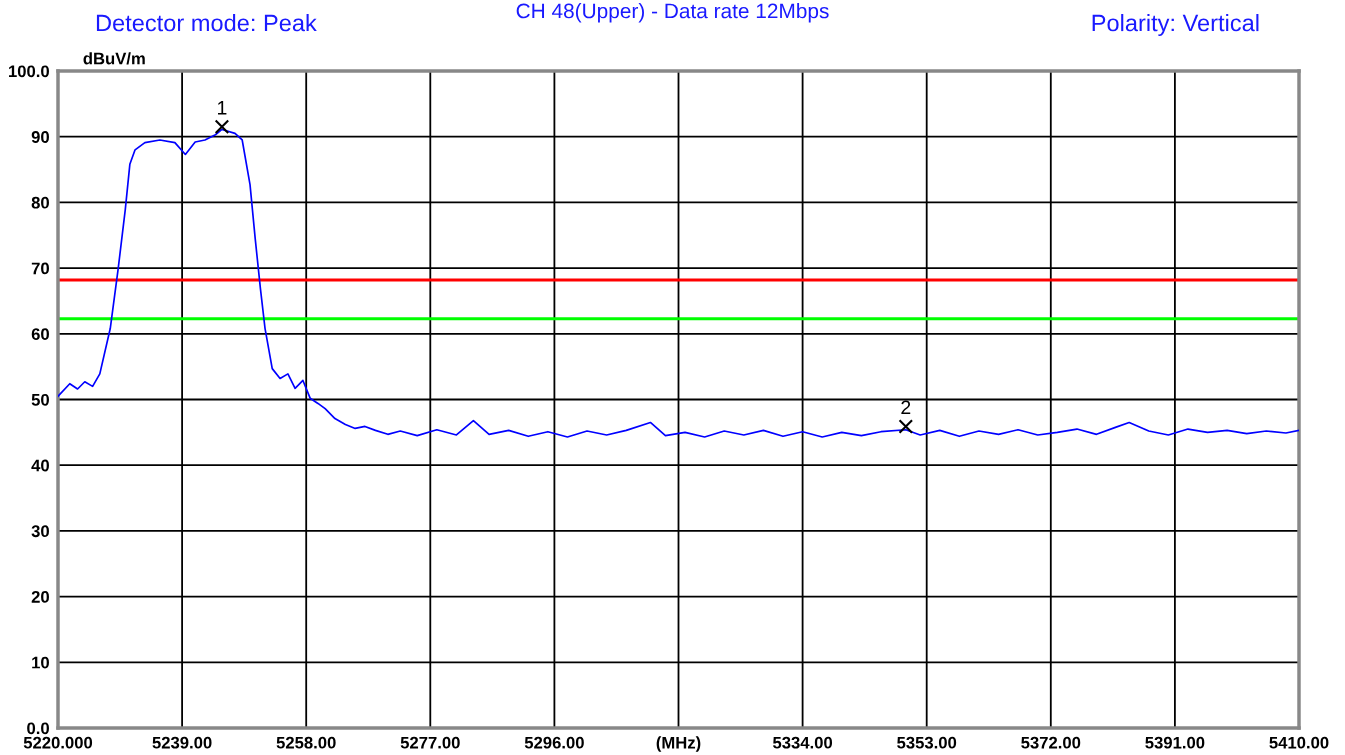  What do you see at coordinates (306, 742) in the screenshot?
I see `x-tick-label: 5258.00` at bounding box center [306, 742].